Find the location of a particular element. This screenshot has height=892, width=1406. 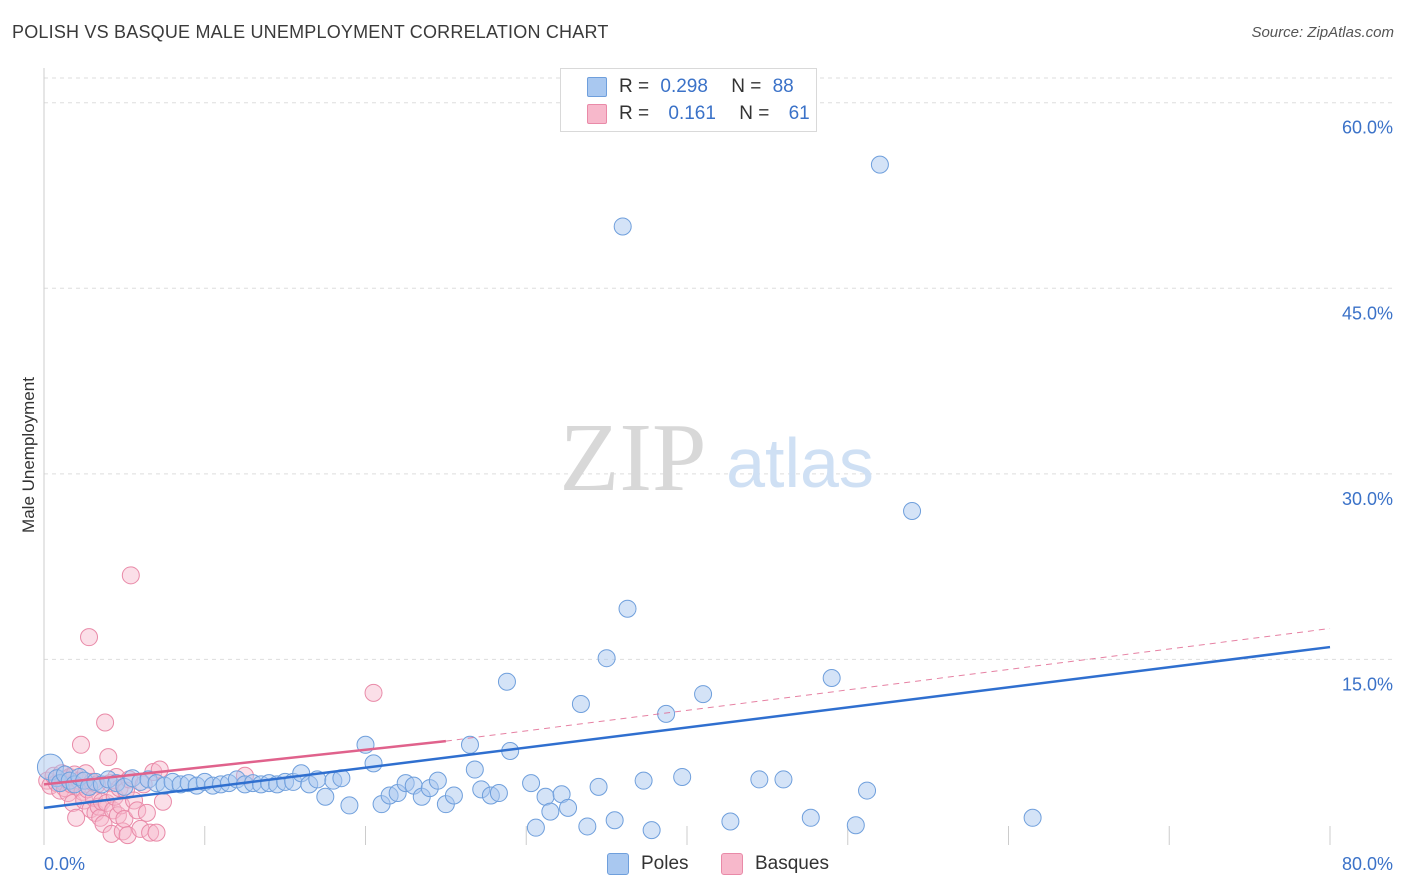

y-tick-label: 60.0% is located at coordinates (1367, 128).